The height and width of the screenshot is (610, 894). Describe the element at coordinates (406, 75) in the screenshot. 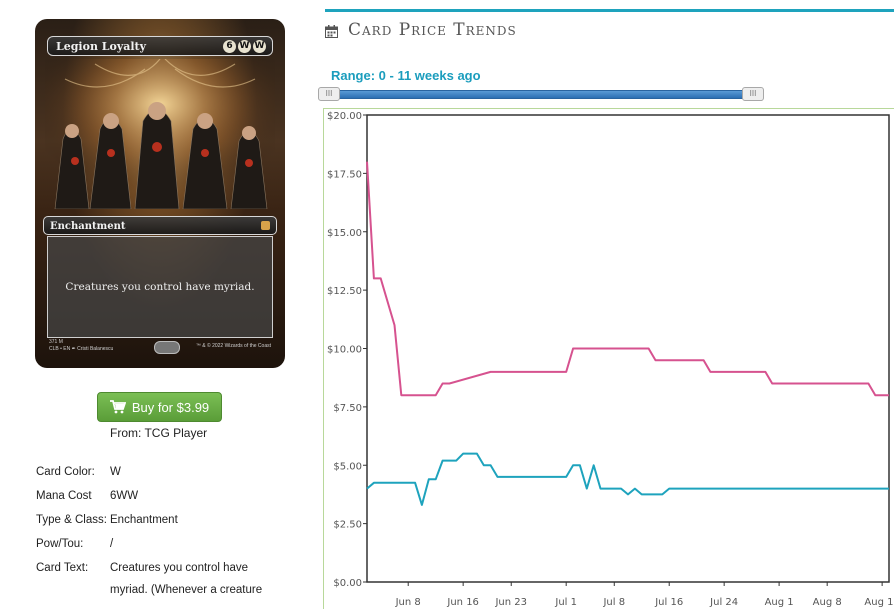

I see `range-label: Range: 0 - 11 weeks ago` at that location.